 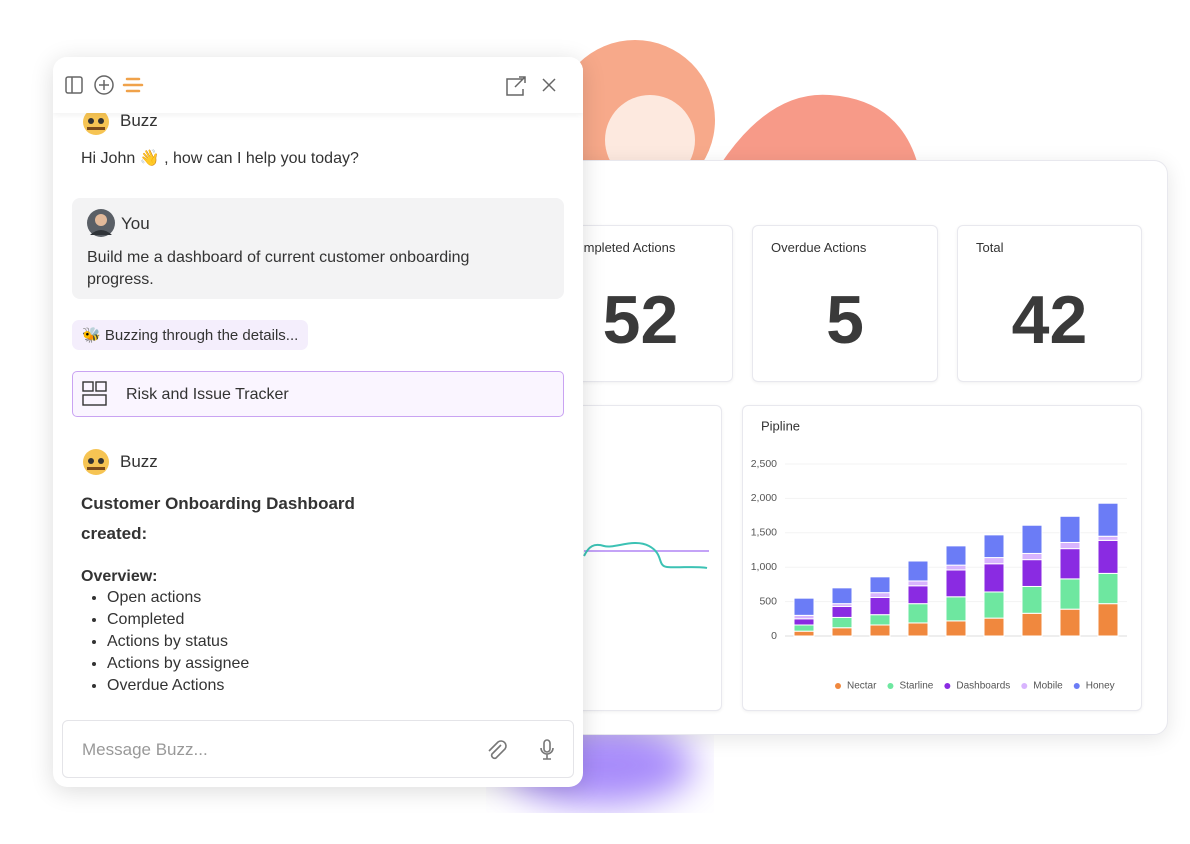 I want to click on stat-value: 42, so click(x=1049, y=320).